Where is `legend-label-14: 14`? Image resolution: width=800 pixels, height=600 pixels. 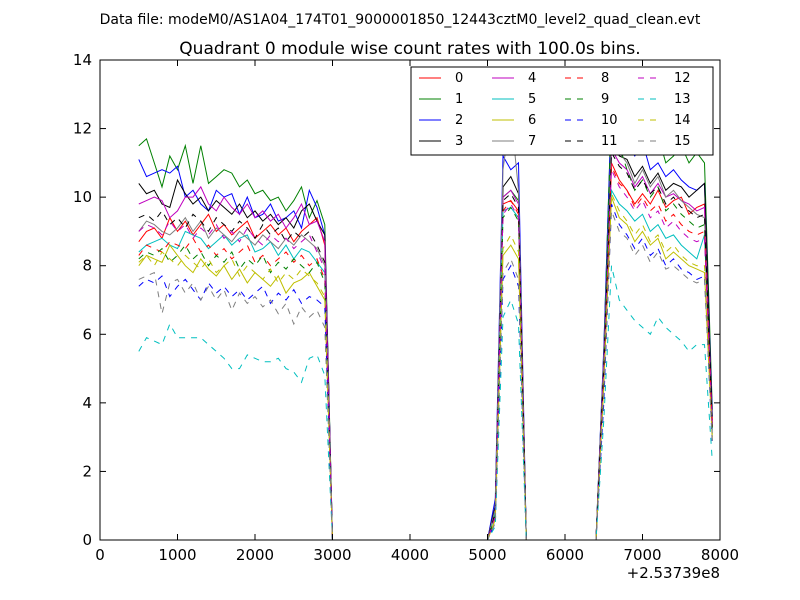 legend-label-14: 14 is located at coordinates (682, 120).